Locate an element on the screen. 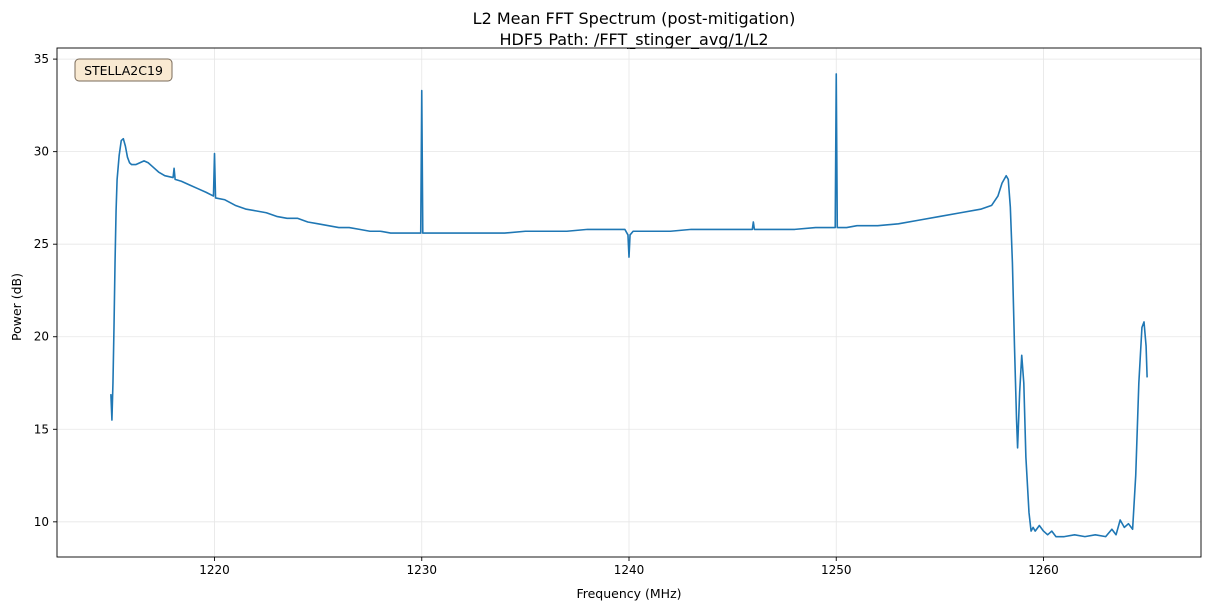 The image size is (1211, 611). annotation-badge: STELLA2C19 is located at coordinates (123, 70).